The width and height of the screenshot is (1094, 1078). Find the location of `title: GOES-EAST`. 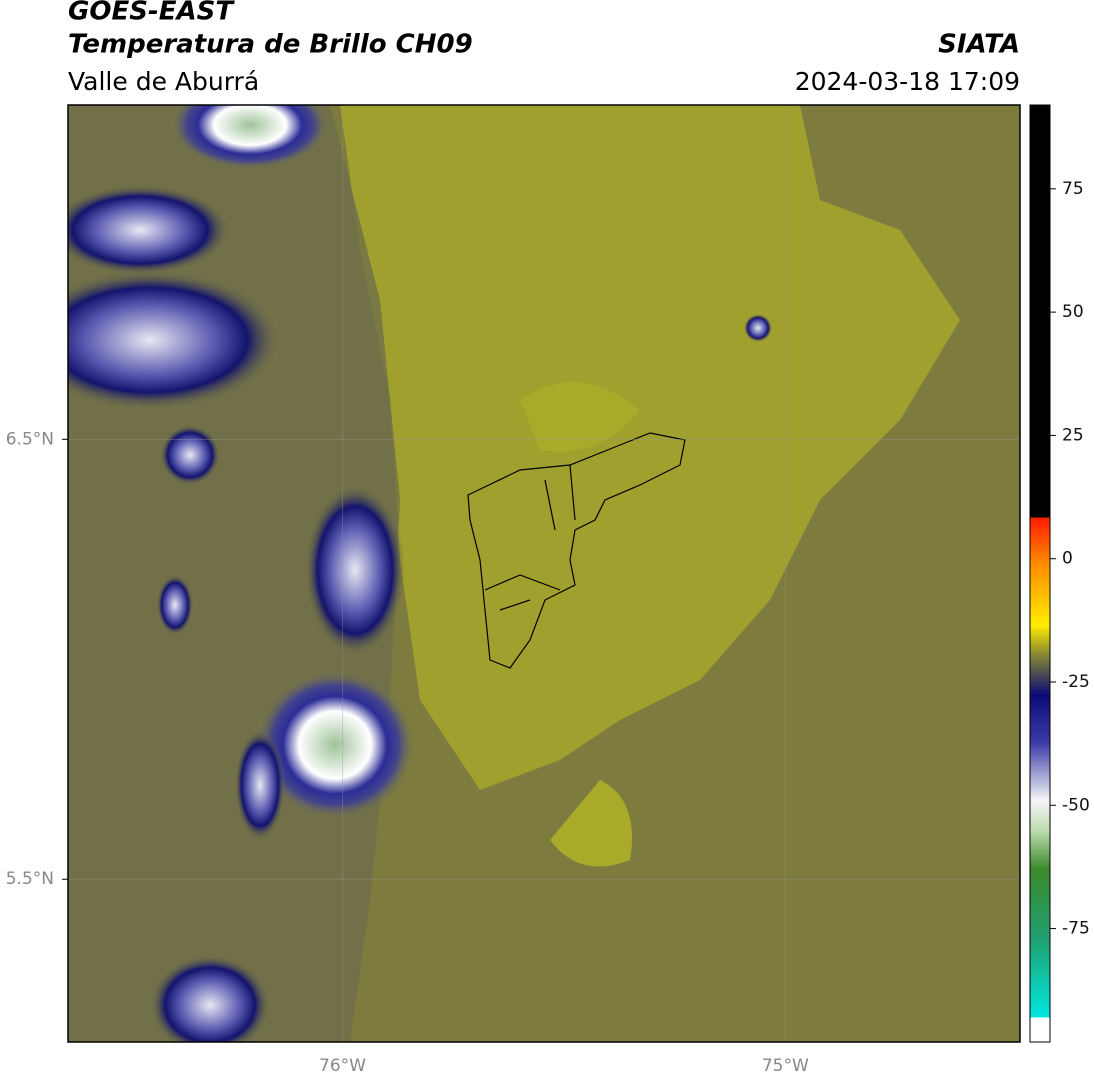

title: GOES-EAST is located at coordinates (151, 13).